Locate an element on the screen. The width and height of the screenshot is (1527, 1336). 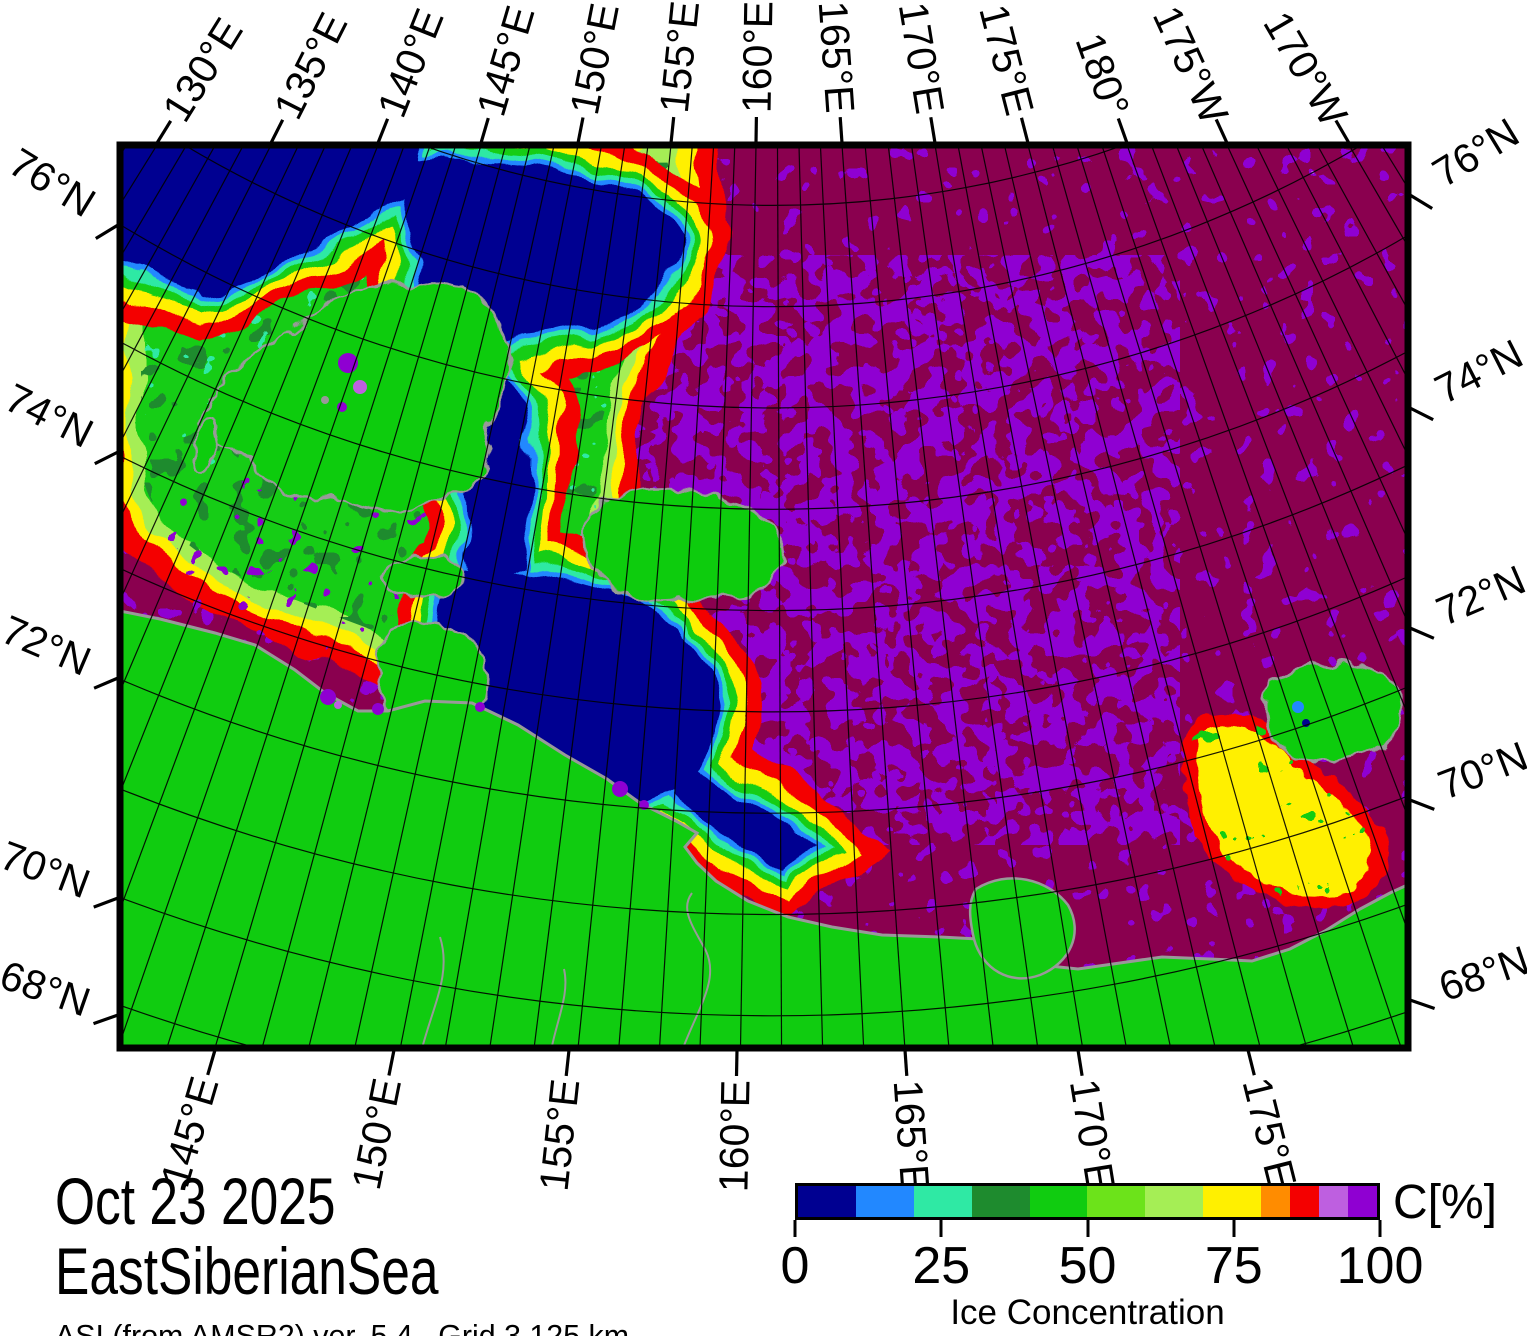
colorbar-tick-label: 50 is located at coordinates (1087, 1266).